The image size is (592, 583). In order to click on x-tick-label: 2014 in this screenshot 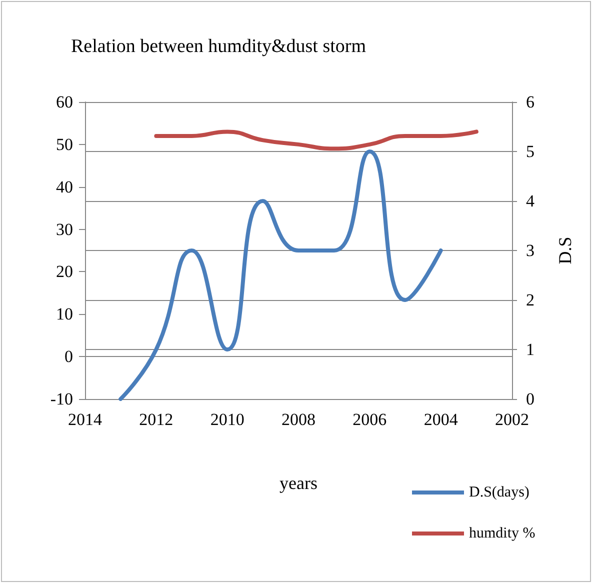, I will do `click(85, 419)`.